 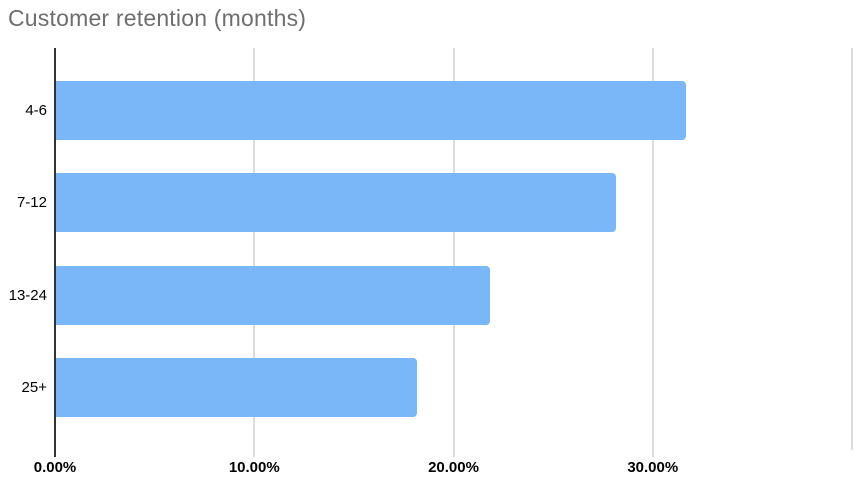 I want to click on gridline-10pct, so click(x=254, y=249).